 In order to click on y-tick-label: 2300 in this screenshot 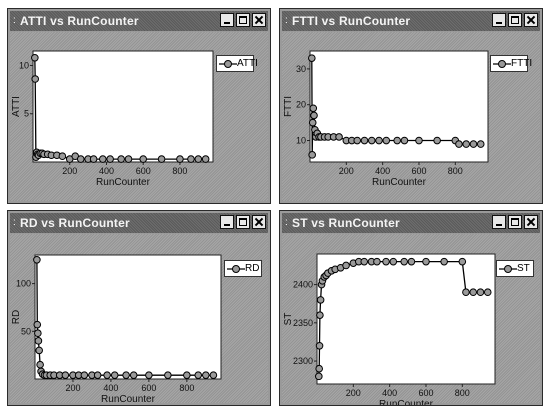, I will do `click(303, 361)`.